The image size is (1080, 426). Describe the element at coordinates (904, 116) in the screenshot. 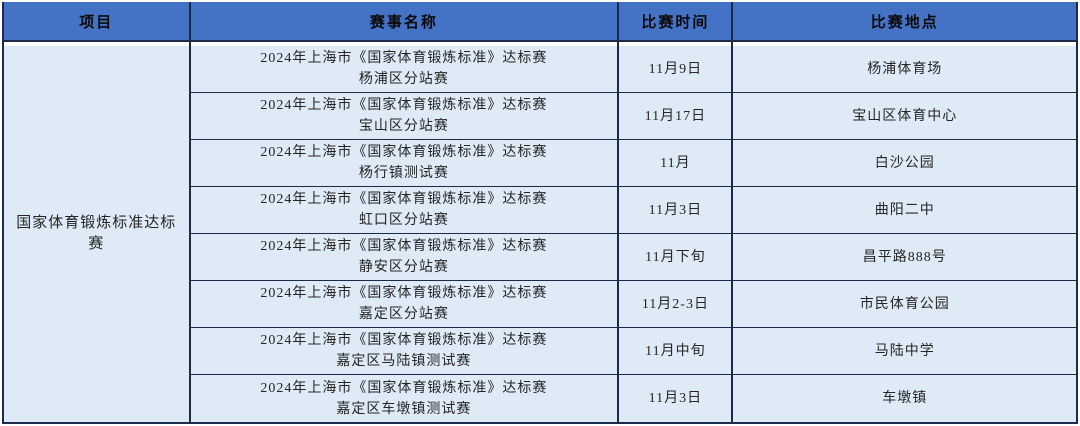

I see `location-cell: 宝山区体育中心` at that location.